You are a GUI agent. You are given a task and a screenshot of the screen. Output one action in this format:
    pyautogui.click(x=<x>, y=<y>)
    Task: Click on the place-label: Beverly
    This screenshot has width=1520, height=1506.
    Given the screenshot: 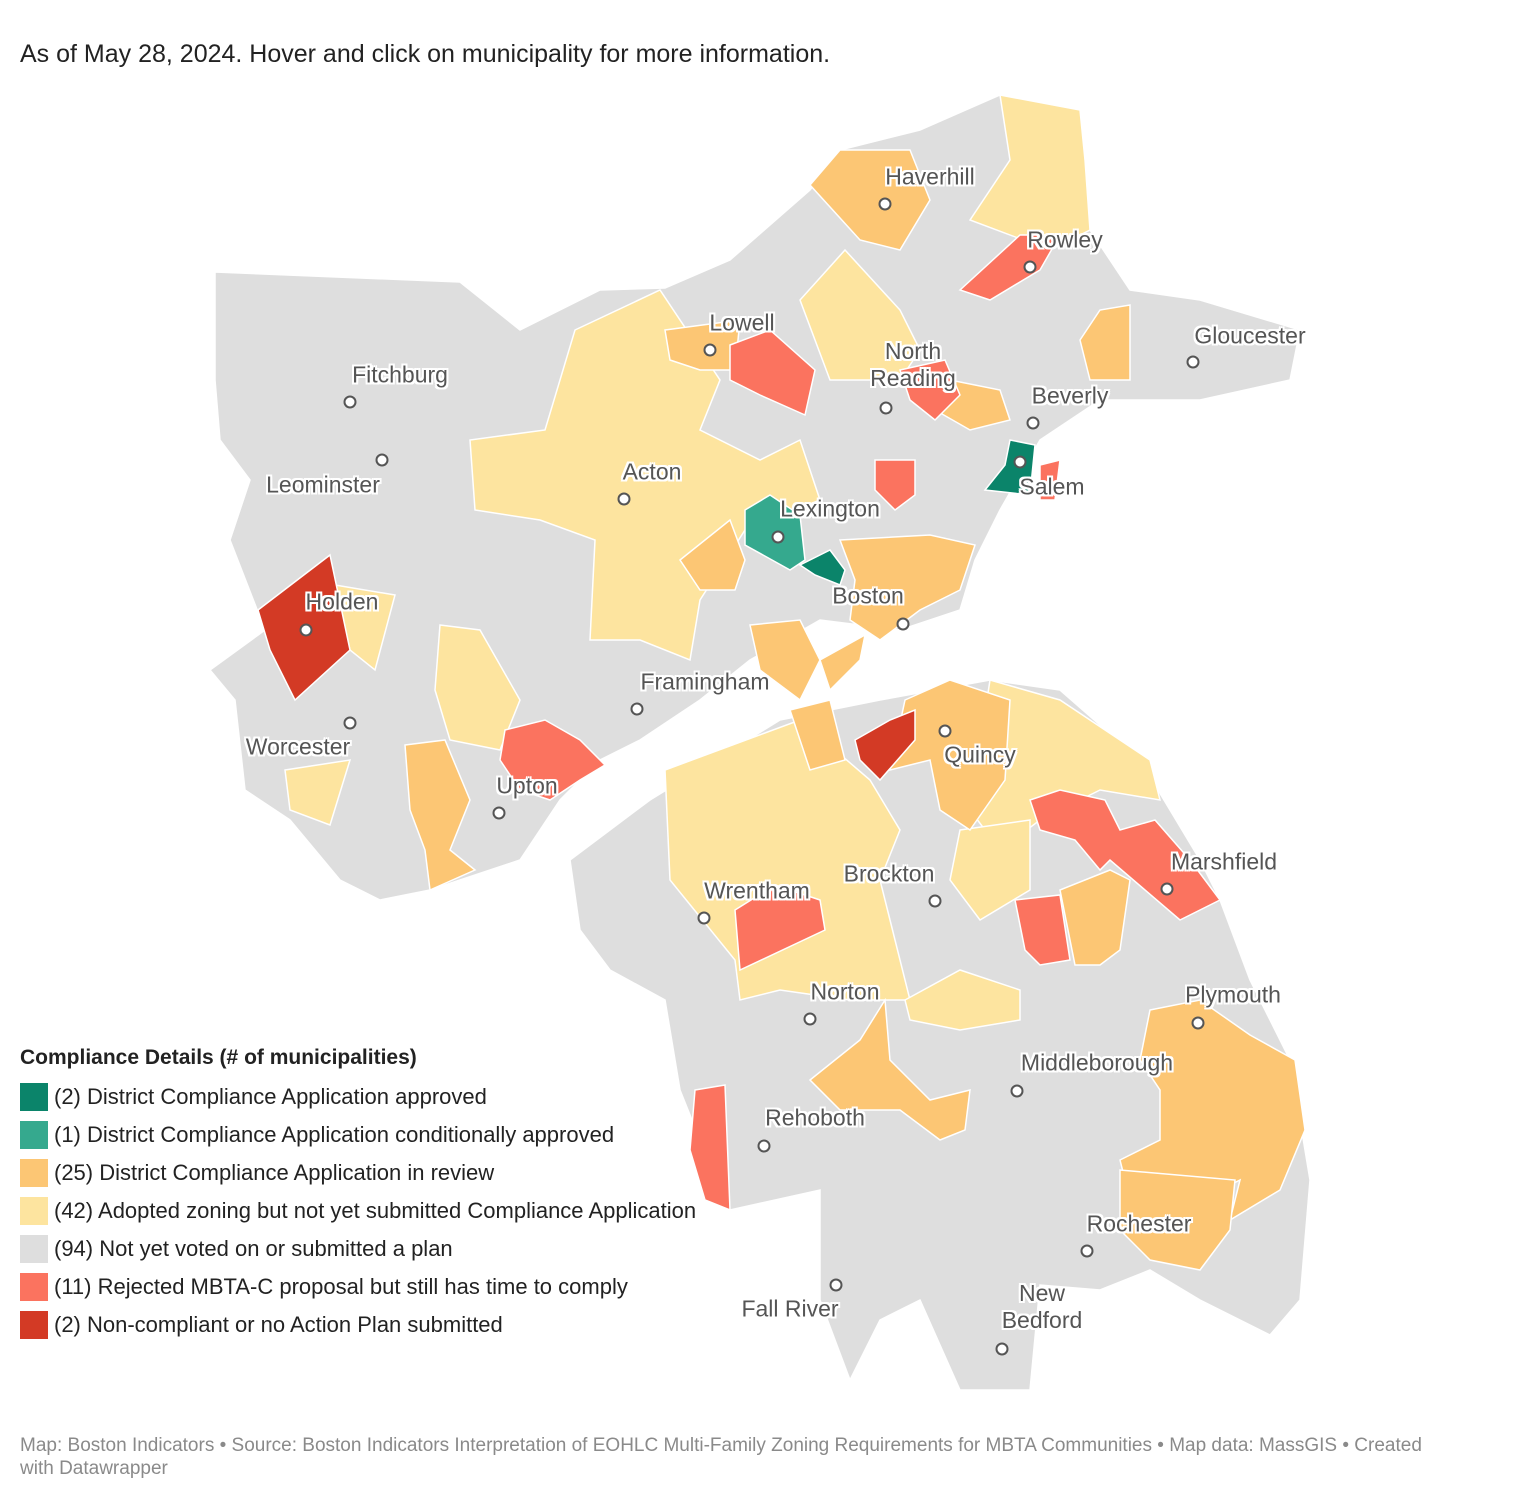 What is the action you would take?
    pyautogui.click(x=1070, y=395)
    